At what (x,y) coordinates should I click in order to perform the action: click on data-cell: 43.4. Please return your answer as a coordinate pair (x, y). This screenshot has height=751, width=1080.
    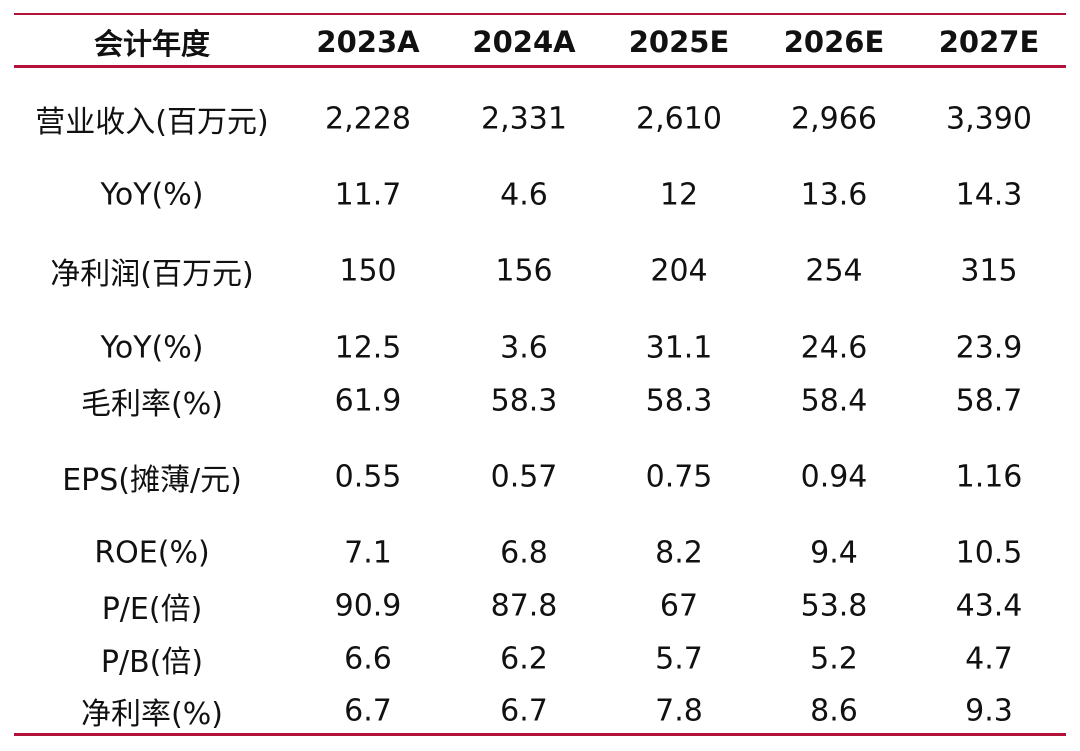
    Looking at the image, I should click on (989, 606).